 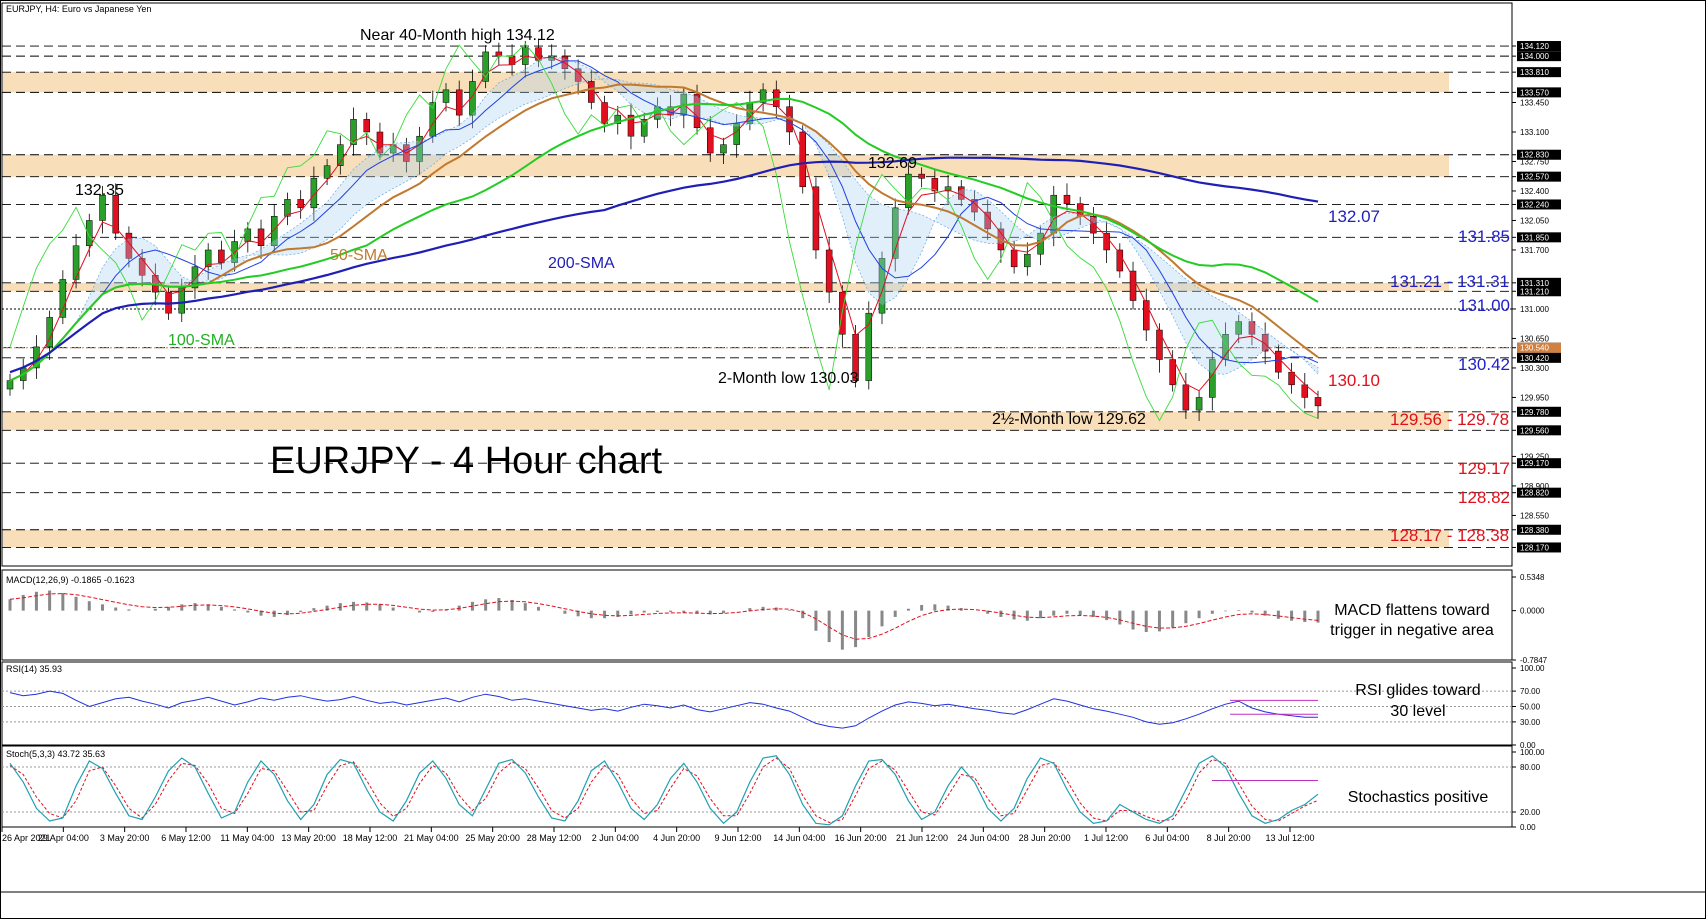 I want to click on macd-signal-line, so click(x=664, y=616).